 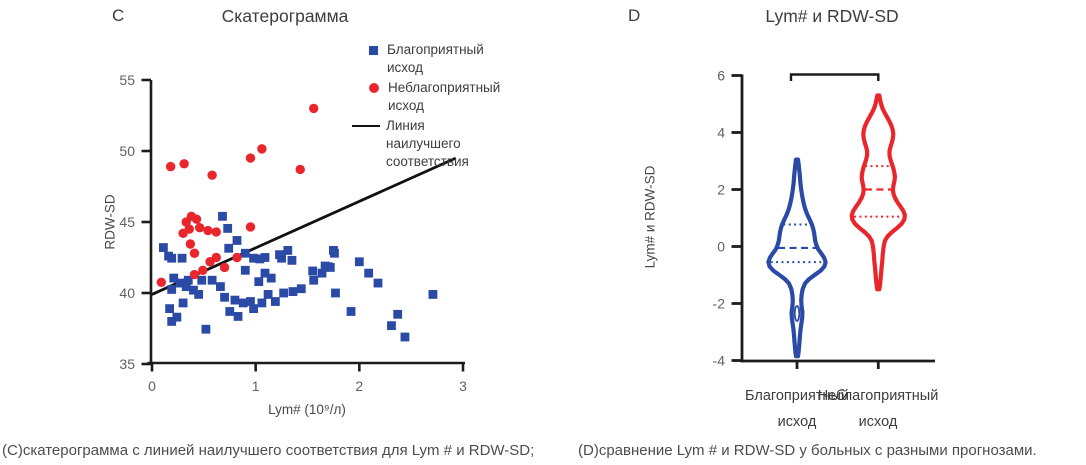 I want to click on panel-title-violin: Lym# и RDW-SD, so click(x=832, y=16).